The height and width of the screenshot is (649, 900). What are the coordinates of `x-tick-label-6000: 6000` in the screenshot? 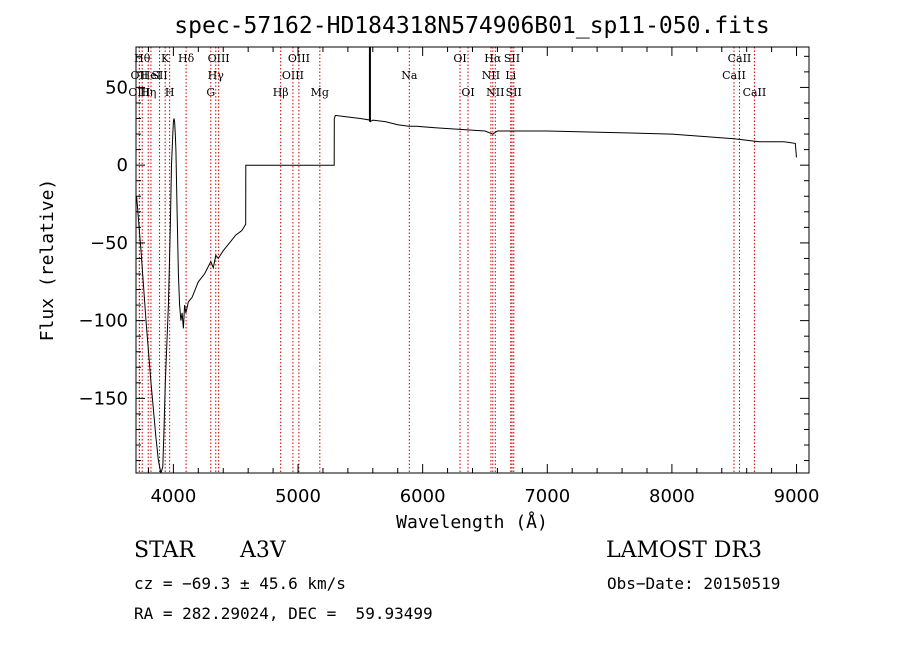 It's located at (423, 496).